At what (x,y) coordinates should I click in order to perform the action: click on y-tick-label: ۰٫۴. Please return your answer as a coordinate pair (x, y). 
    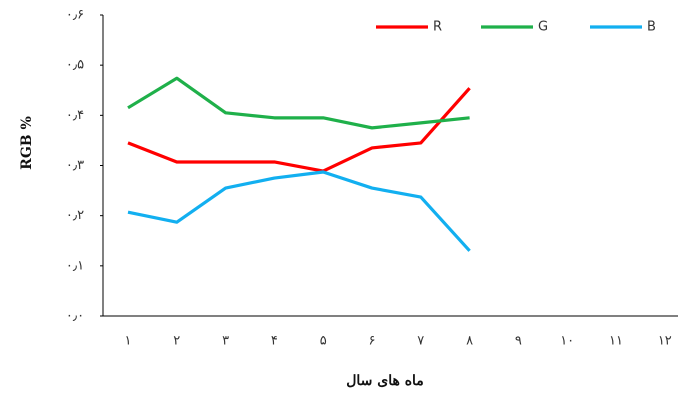
    Looking at the image, I should click on (75, 115).